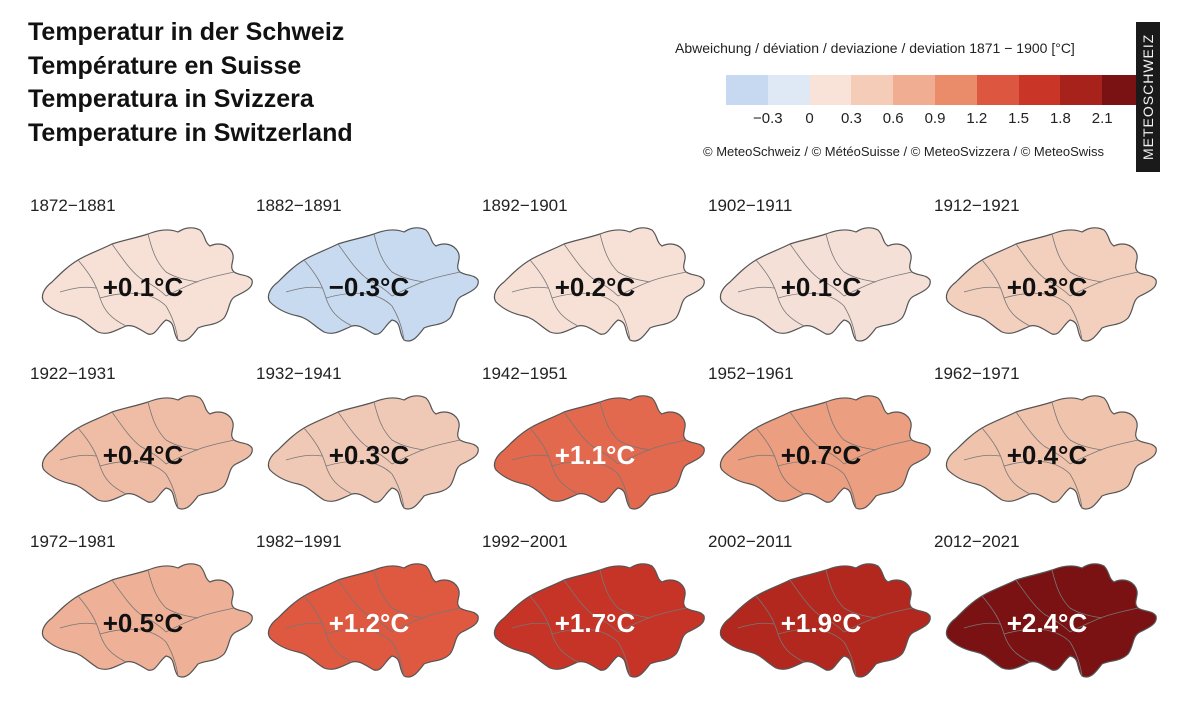 The height and width of the screenshot is (706, 1200). I want to click on map-panel: 2002−2011 +1.9°C, so click(821, 617).